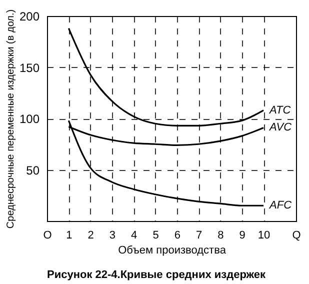  Describe the element at coordinates (29, 17) in the screenshot. I see `y-tick-label: 200` at that location.